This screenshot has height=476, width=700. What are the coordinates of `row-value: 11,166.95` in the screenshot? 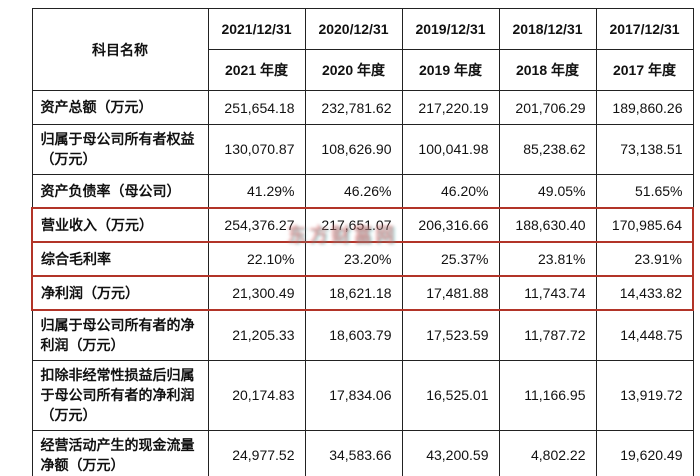 It's located at (547, 395).